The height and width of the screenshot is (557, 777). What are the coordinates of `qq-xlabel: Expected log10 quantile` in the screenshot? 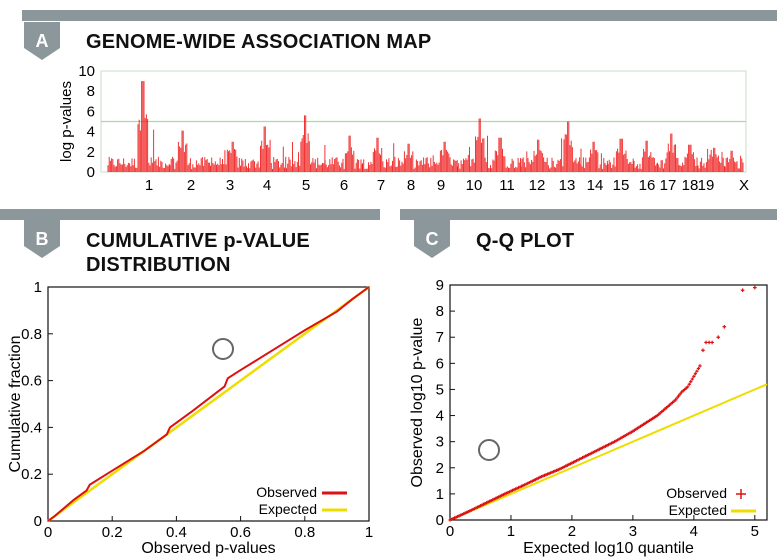 It's located at (608, 548).